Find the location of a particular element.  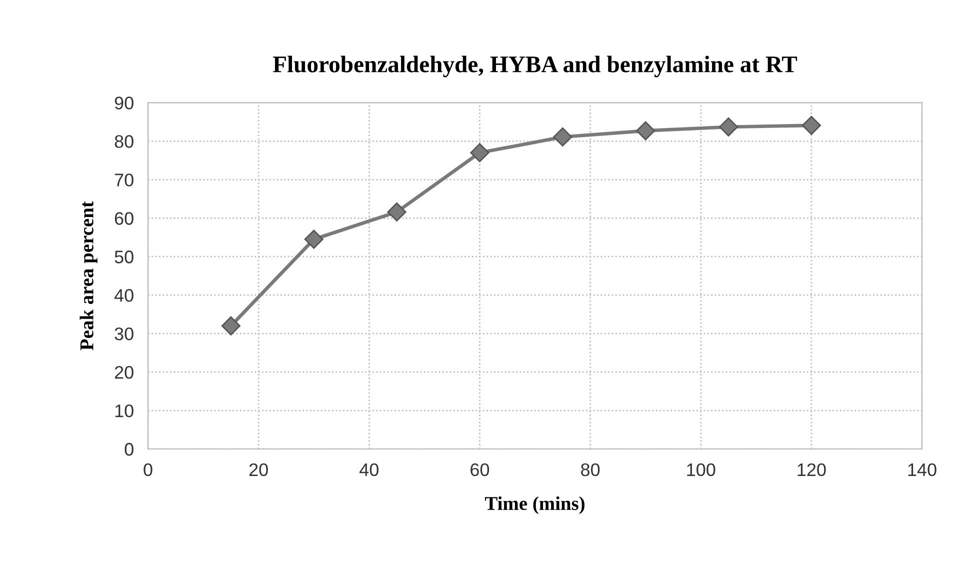

y-tick-label: 60 is located at coordinates (124, 218).